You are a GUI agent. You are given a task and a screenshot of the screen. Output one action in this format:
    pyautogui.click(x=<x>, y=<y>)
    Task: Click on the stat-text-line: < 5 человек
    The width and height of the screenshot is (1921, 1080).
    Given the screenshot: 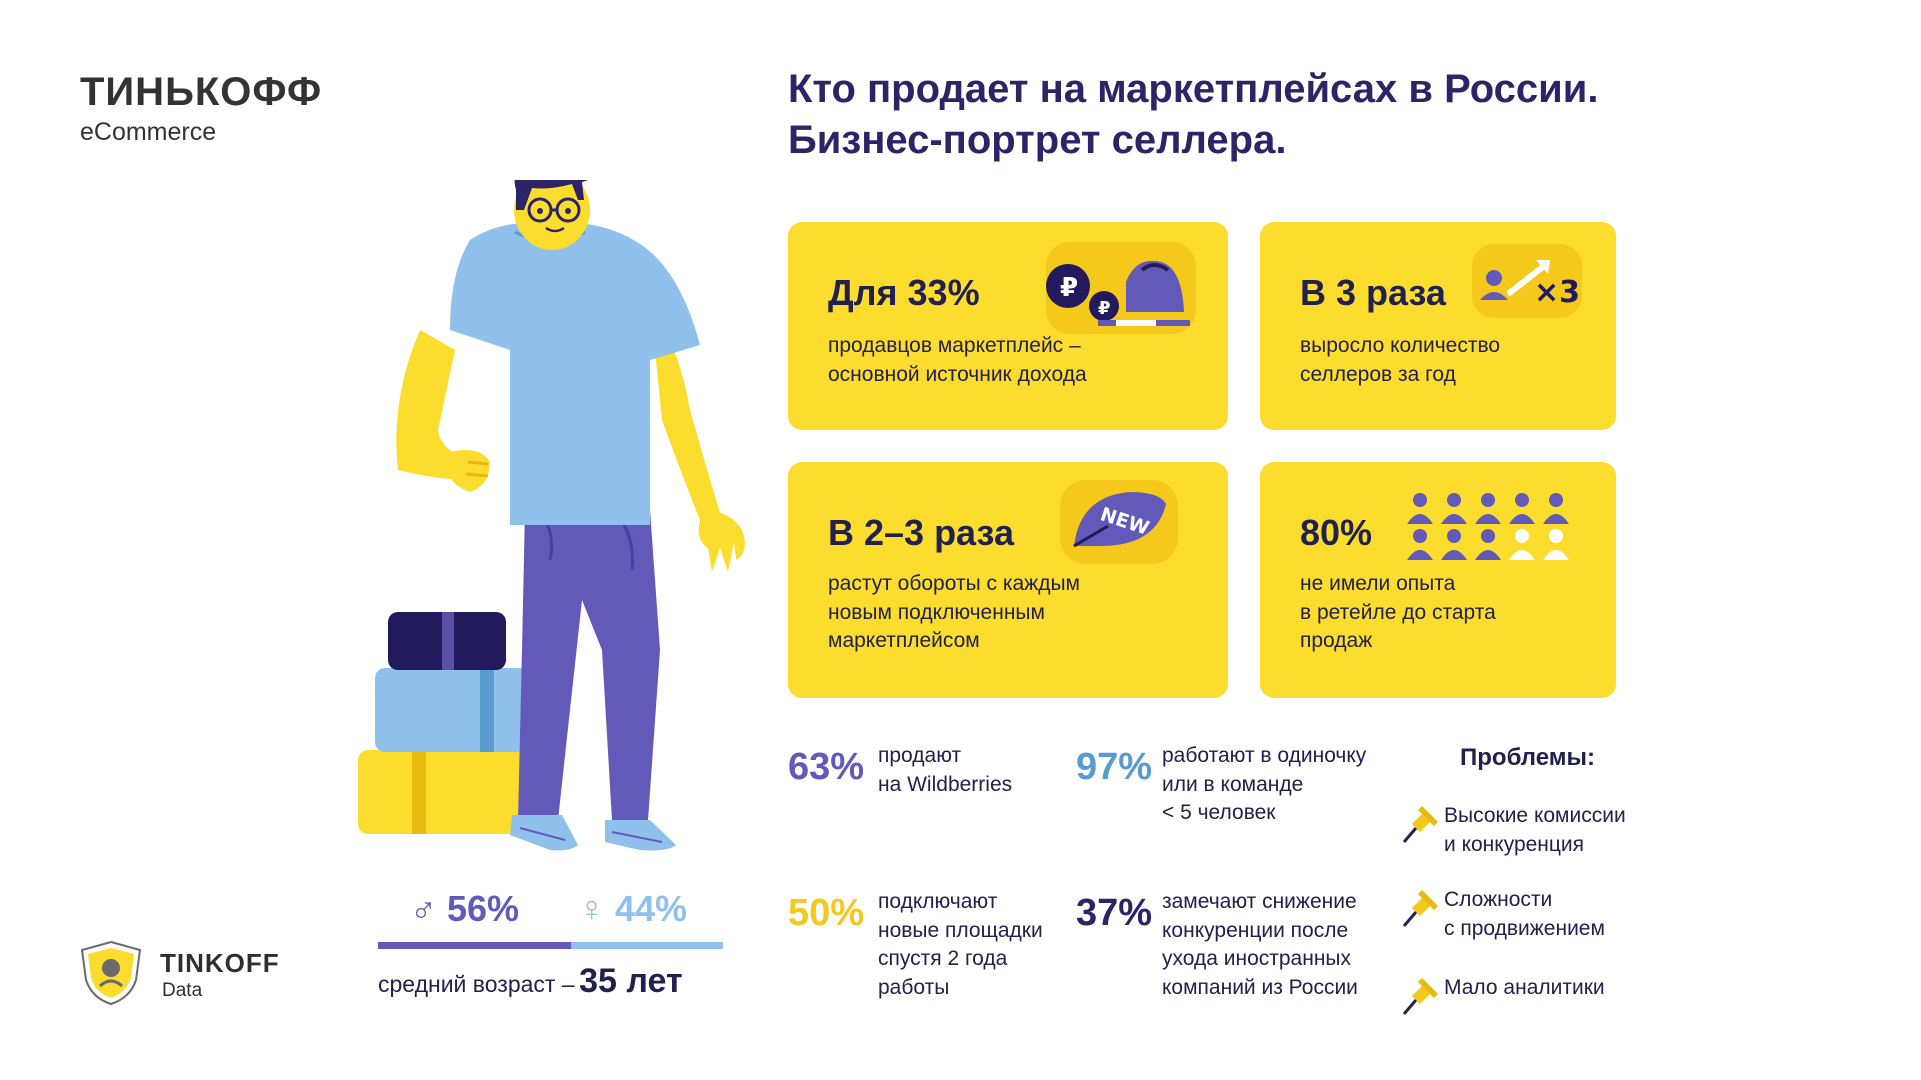 What is the action you would take?
    pyautogui.click(x=1219, y=813)
    